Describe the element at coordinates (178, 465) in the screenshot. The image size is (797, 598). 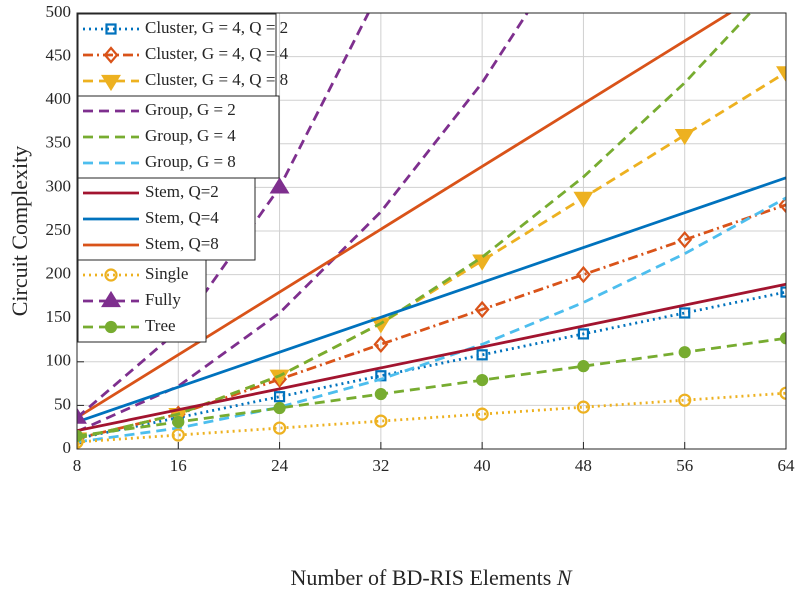
I see `x-tick-label: 16` at that location.